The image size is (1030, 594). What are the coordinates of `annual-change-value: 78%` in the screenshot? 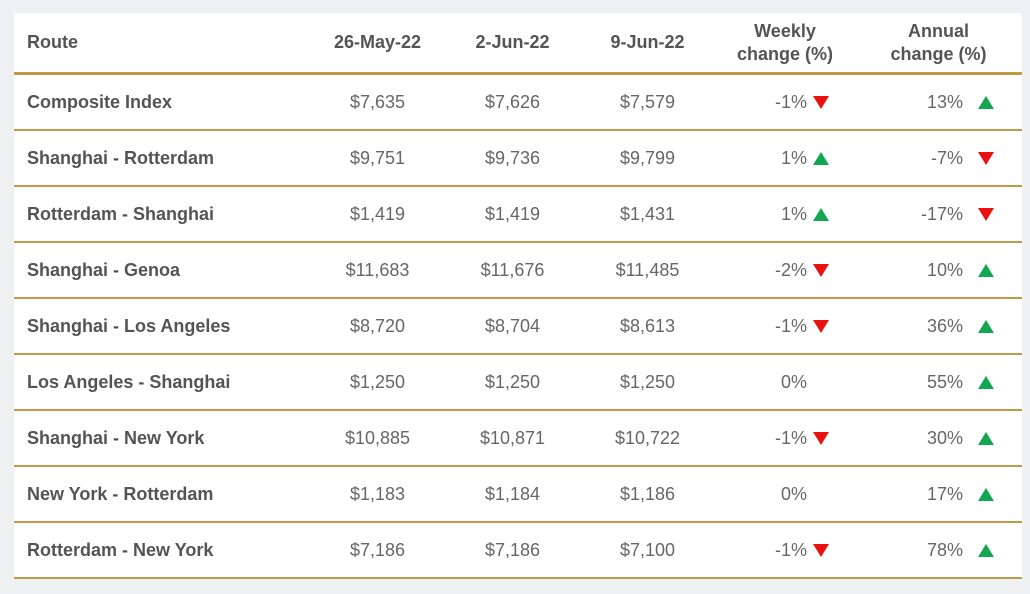 It's located at (944, 549).